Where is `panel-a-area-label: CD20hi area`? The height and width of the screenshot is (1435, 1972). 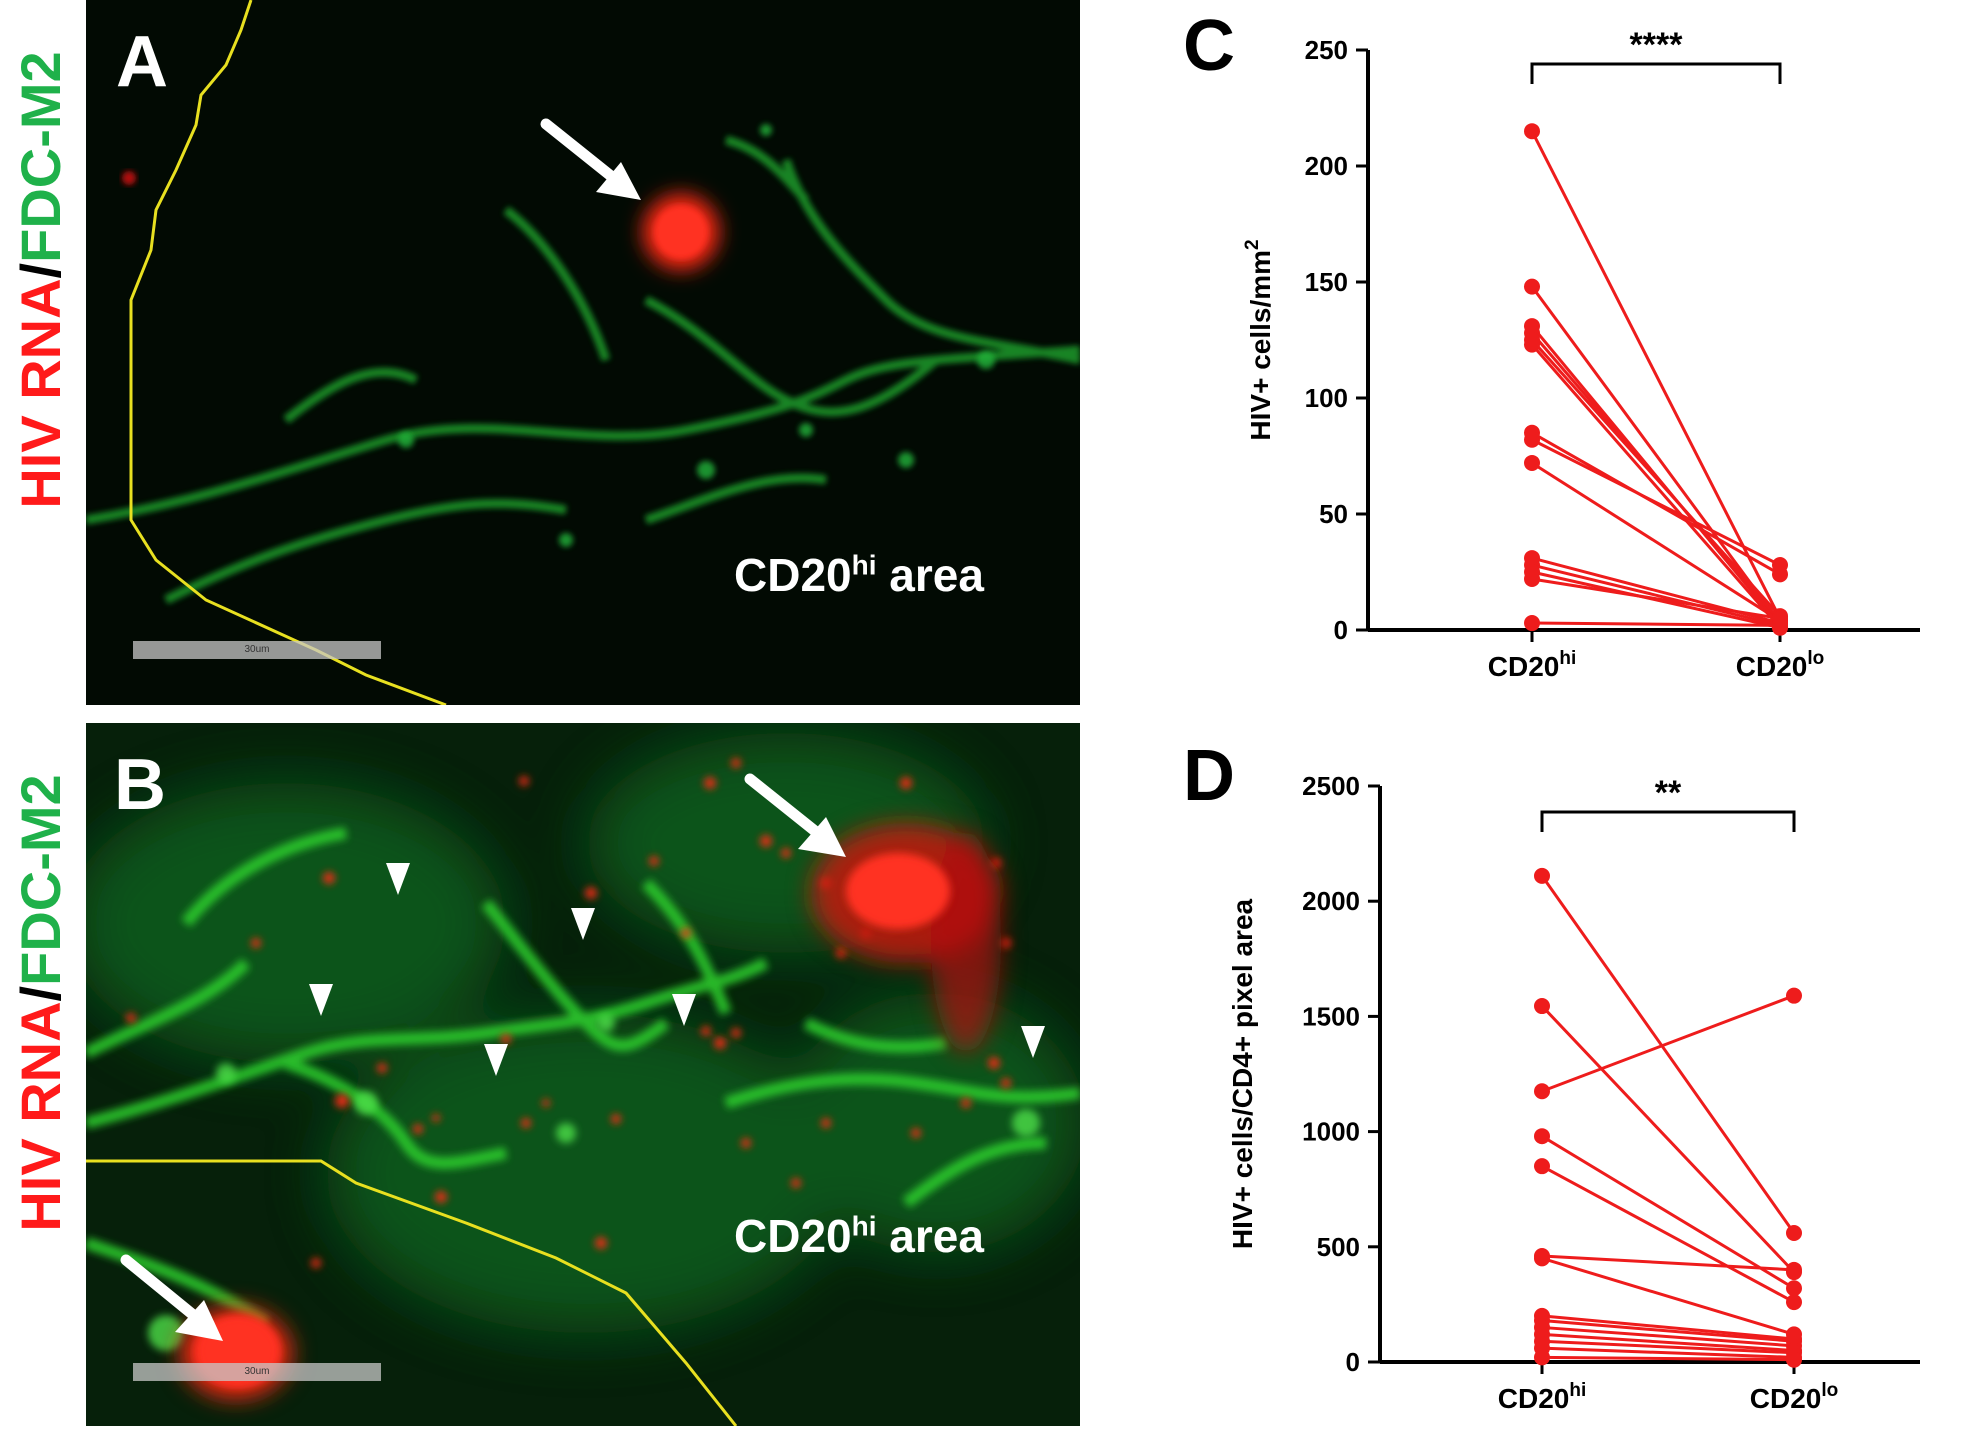
panel-a-area-label: CD20hi area is located at coordinates (859, 575).